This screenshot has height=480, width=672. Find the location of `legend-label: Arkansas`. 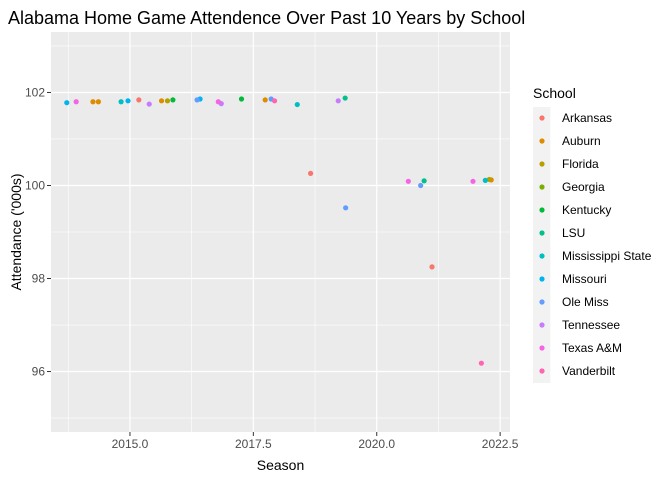

legend-label: Arkansas is located at coordinates (587, 118).